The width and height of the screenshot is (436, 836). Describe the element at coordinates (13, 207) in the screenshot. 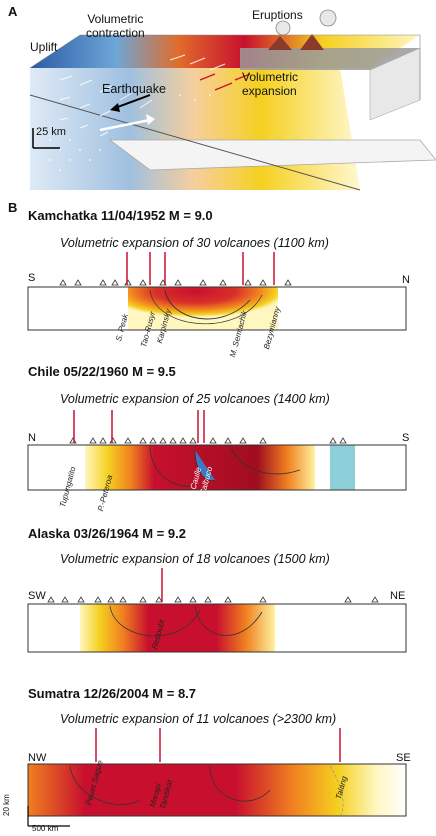

I see `panel-b-letter: B` at that location.